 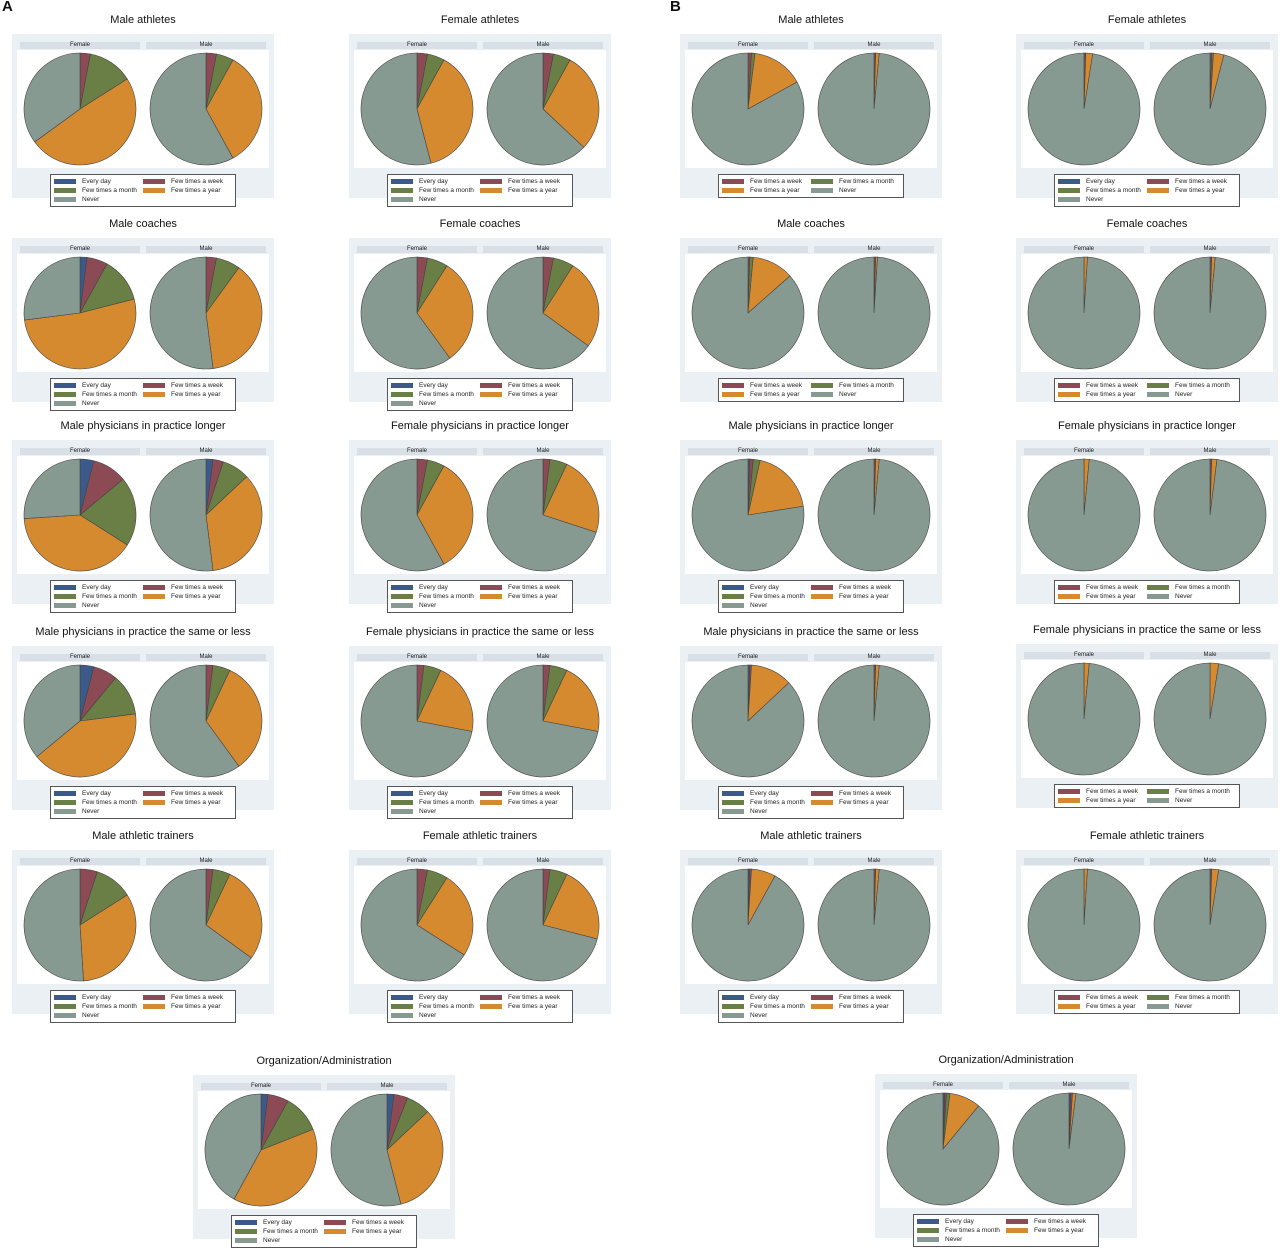 What do you see at coordinates (811, 426) in the screenshot?
I see `chart-title: Male physicians in practice longer` at bounding box center [811, 426].